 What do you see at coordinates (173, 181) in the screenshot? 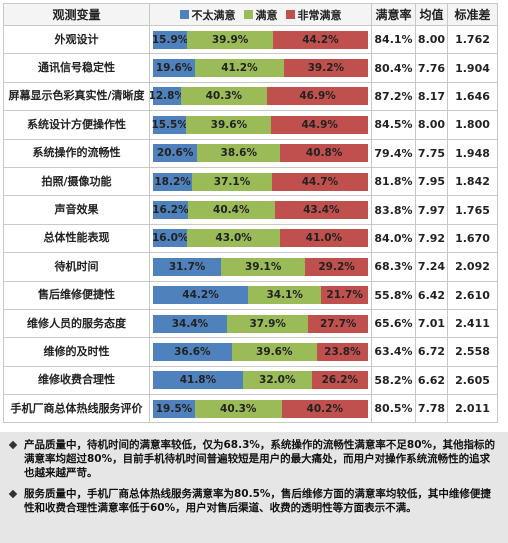
I see `bar-segment: 18.2%` at bounding box center [173, 181].